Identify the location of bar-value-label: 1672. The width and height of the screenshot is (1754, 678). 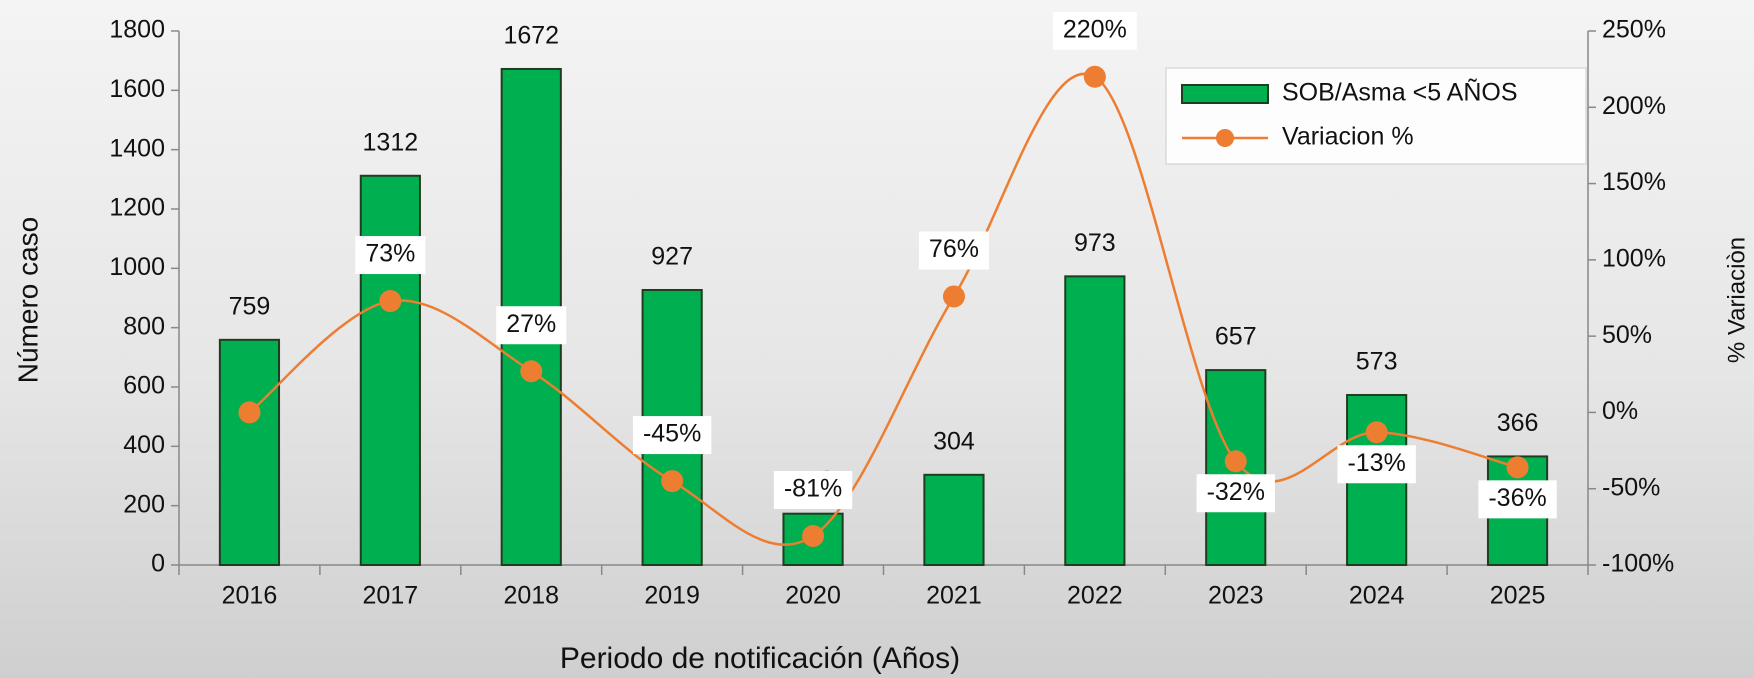
(531, 36).